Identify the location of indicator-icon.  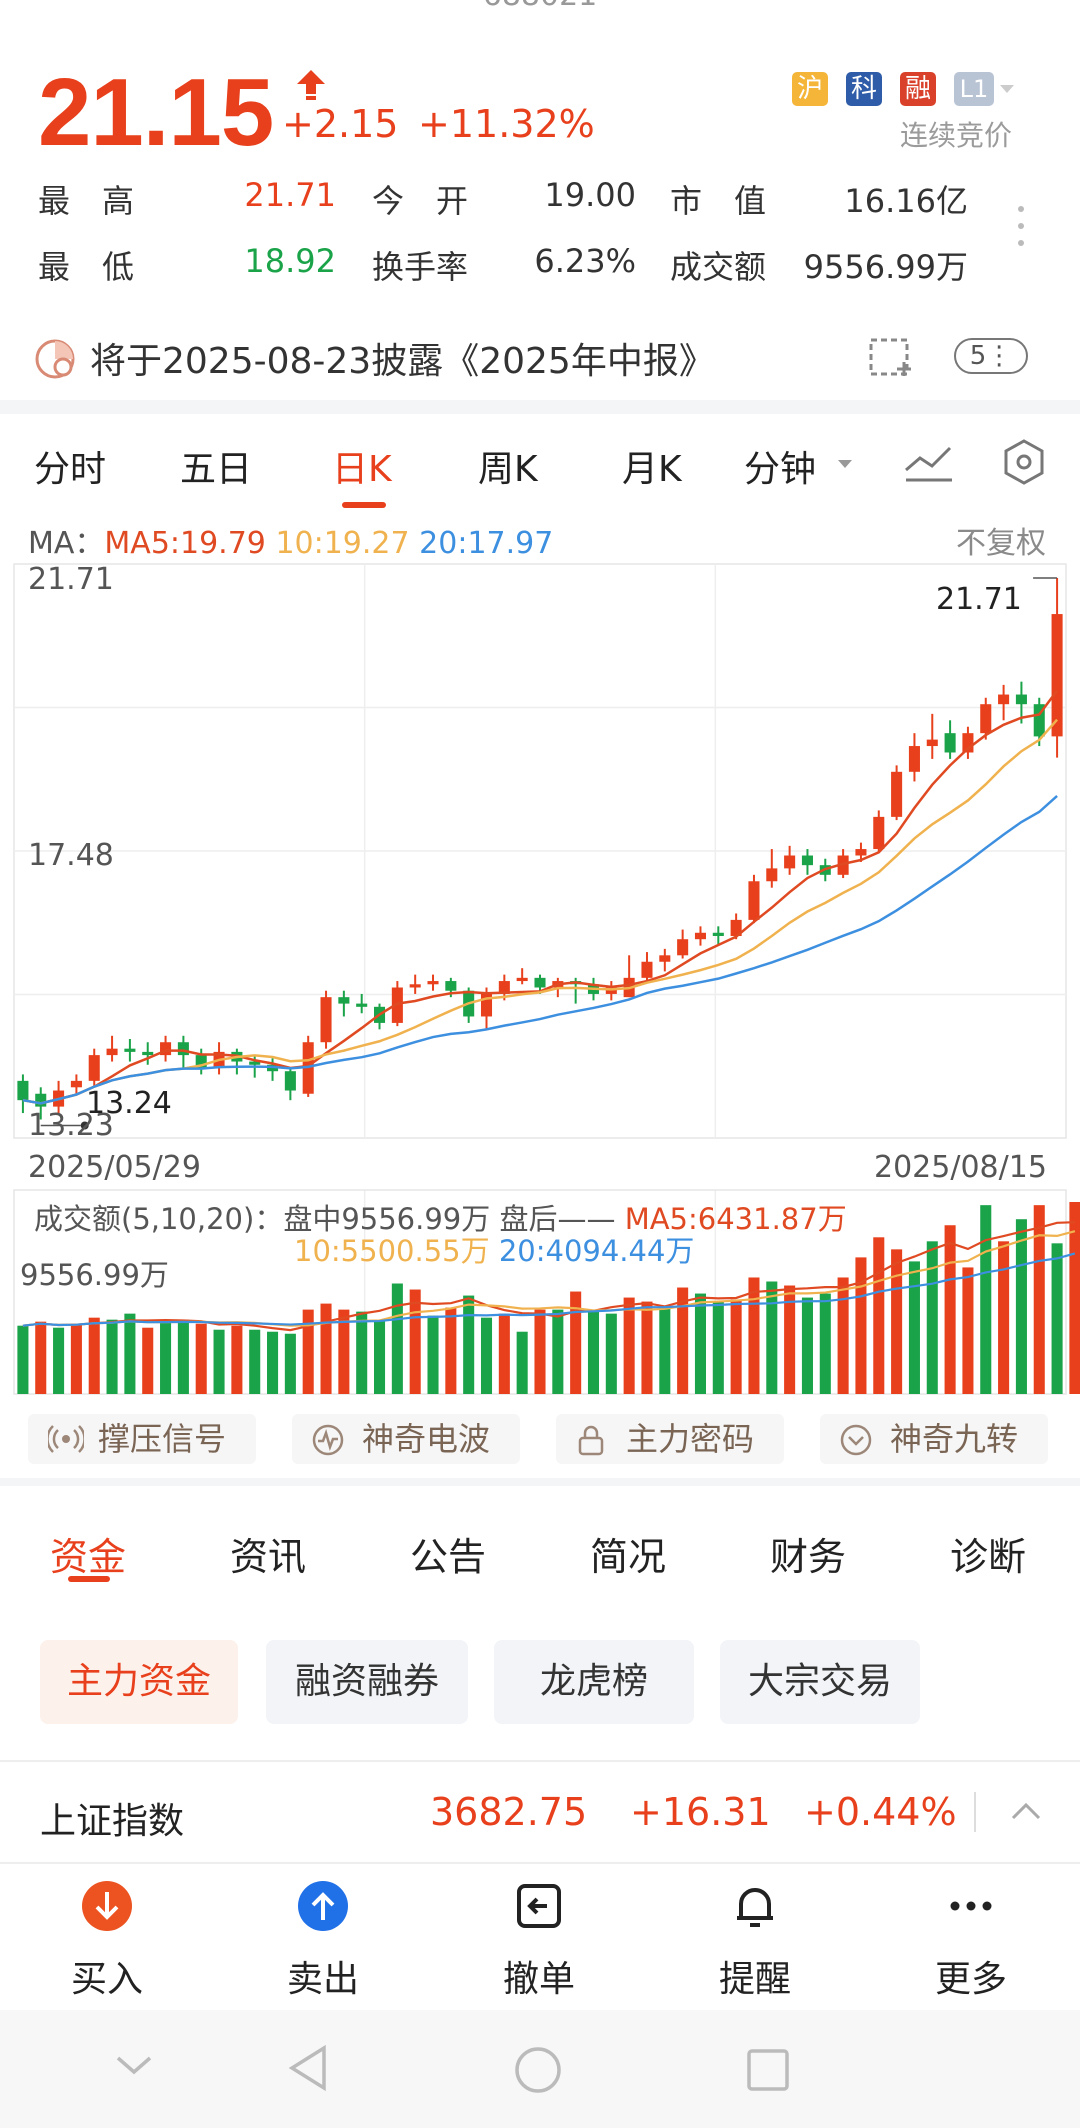
(929, 462).